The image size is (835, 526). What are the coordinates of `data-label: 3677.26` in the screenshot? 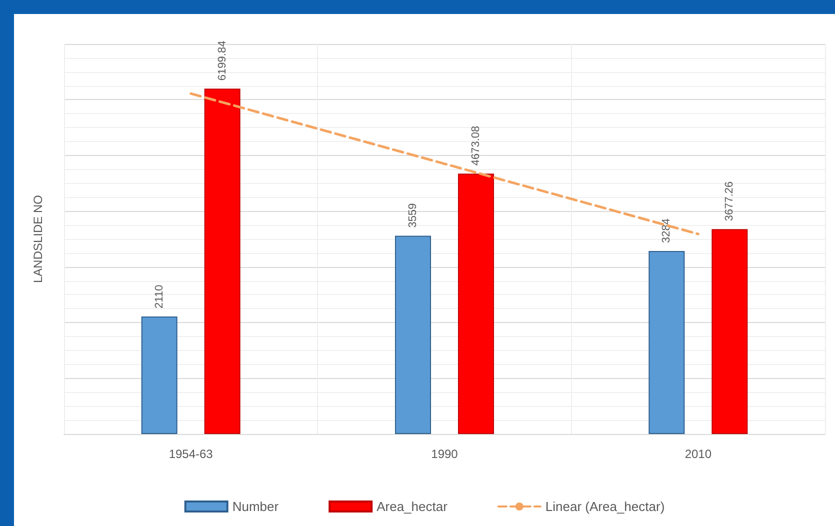 It's located at (730, 201).